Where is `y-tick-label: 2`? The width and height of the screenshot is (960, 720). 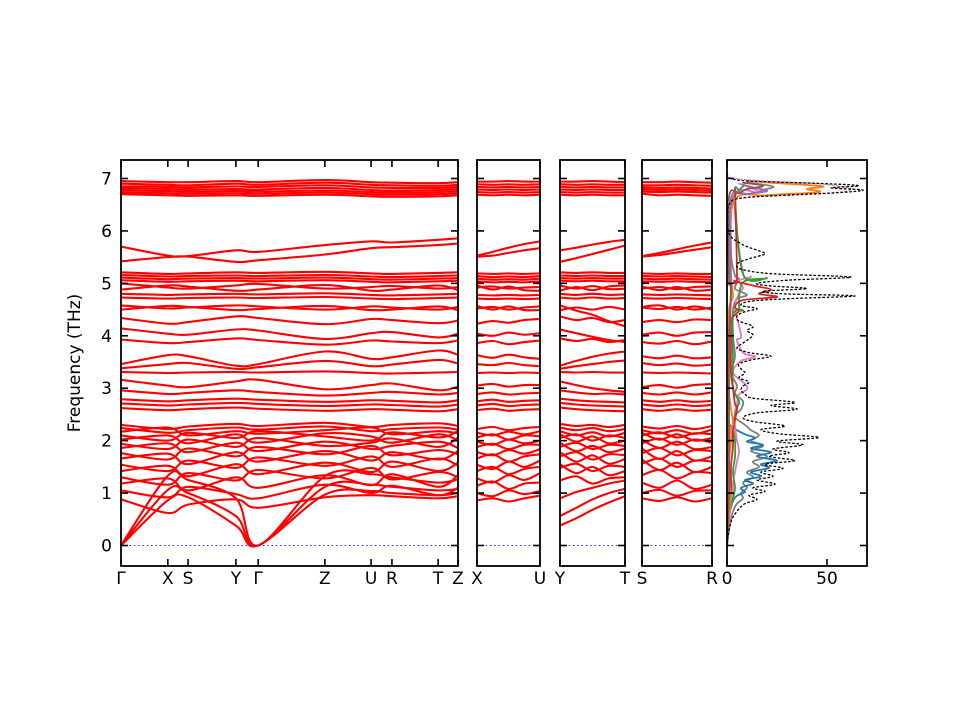
y-tick-label: 2 is located at coordinates (106, 442).